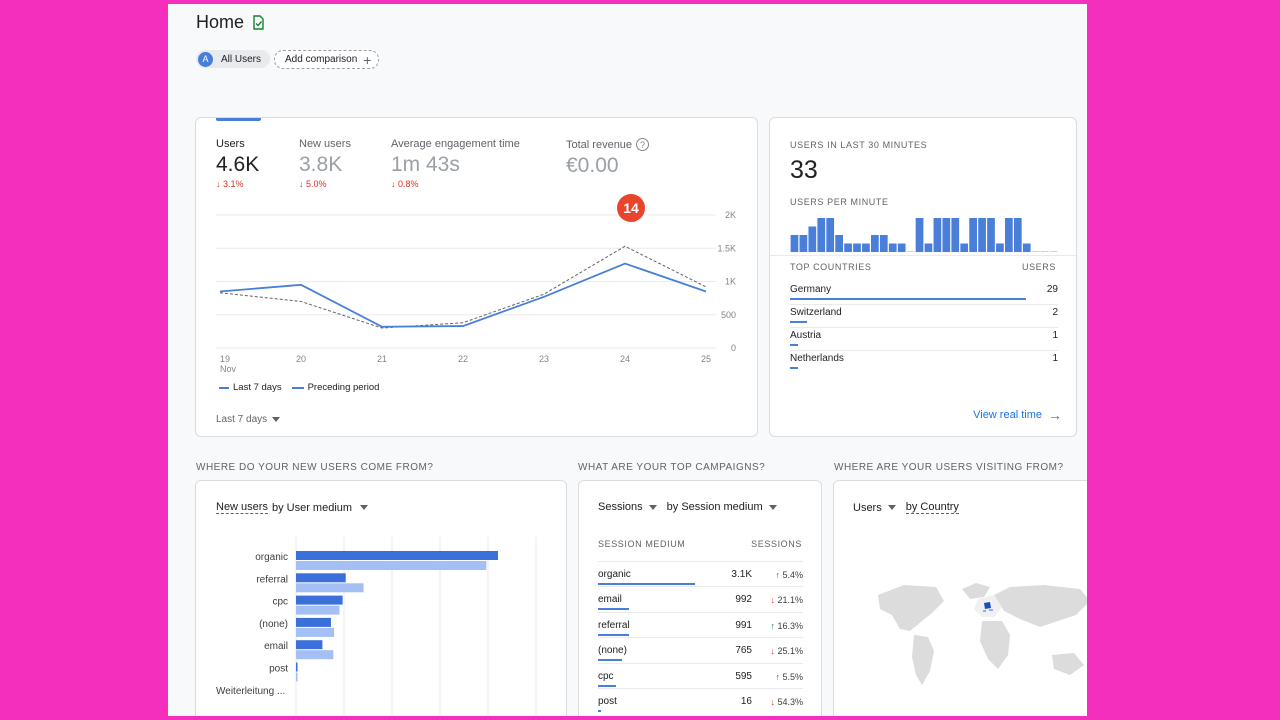 The width and height of the screenshot is (1280, 720). Describe the element at coordinates (733, 348) in the screenshot. I see `y-tick-label: 0` at that location.